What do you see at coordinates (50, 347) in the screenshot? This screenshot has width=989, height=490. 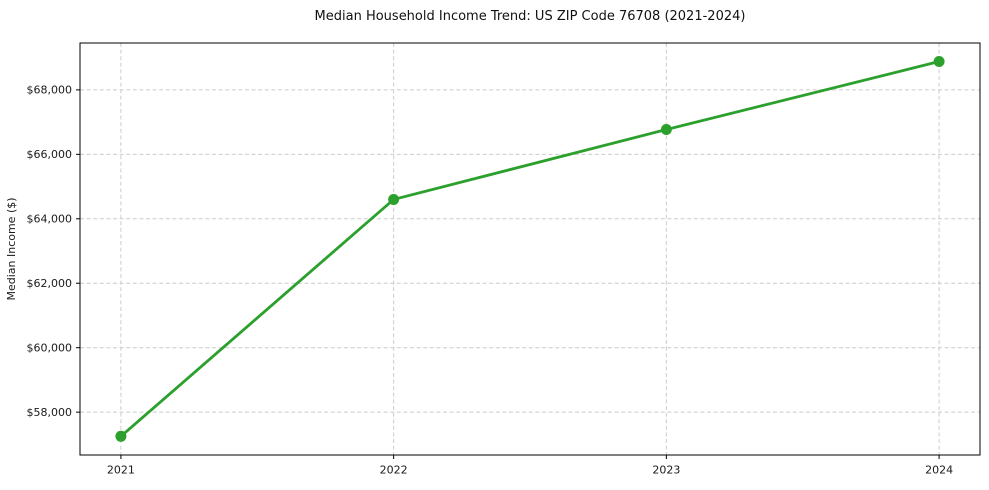 I see `y-tick-label: $60,000` at bounding box center [50, 347].